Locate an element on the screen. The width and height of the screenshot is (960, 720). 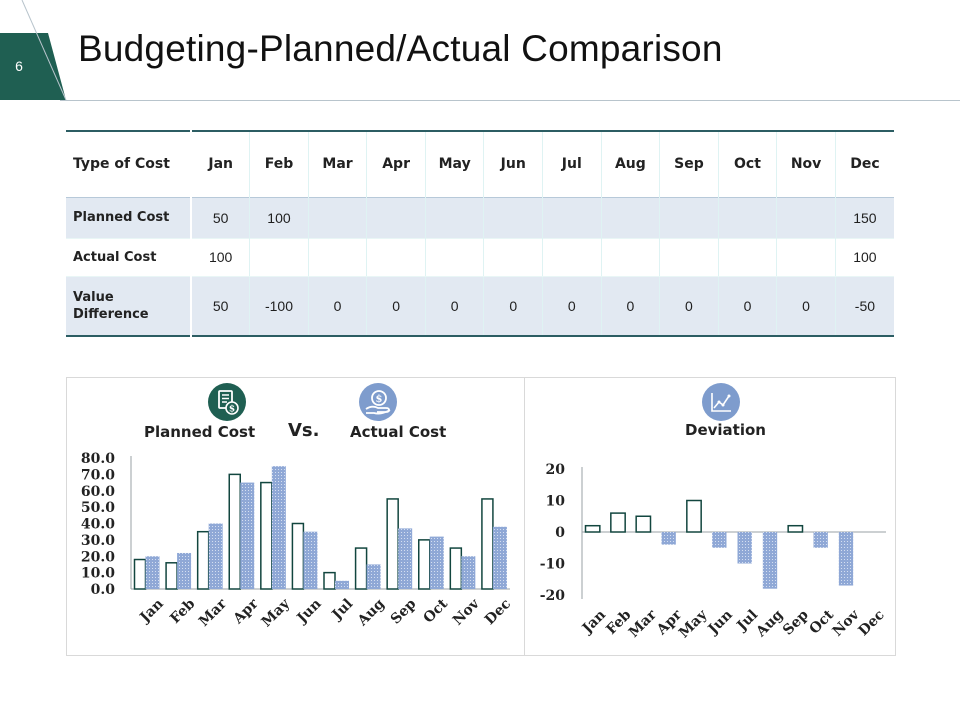
header-type-of-cost: Type of Cost is located at coordinates (121, 163).